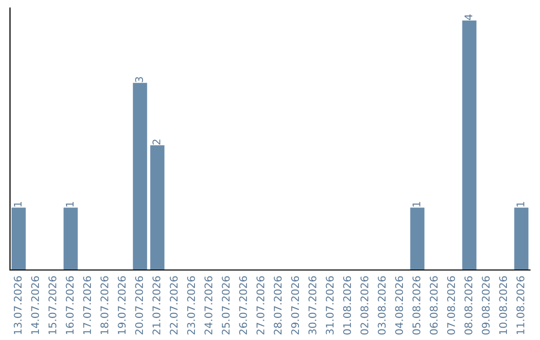  Describe the element at coordinates (243, 305) in the screenshot. I see `x-tick-label: 26.07.2026` at that location.